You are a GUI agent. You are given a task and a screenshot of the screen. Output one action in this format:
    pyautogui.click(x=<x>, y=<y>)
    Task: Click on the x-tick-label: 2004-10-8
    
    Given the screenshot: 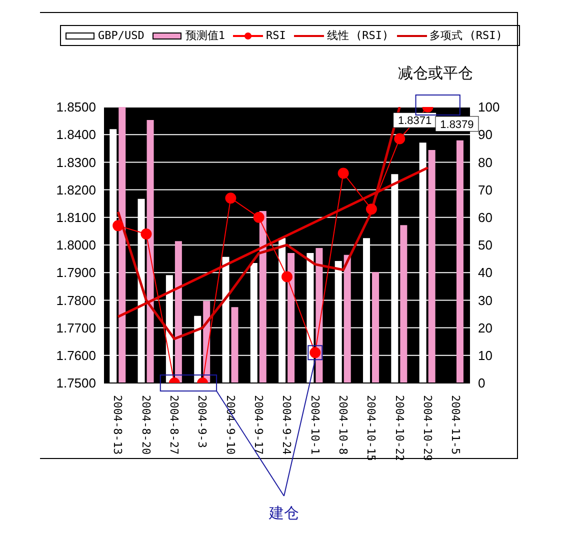 What is the action you would take?
    pyautogui.click(x=343, y=425)
    